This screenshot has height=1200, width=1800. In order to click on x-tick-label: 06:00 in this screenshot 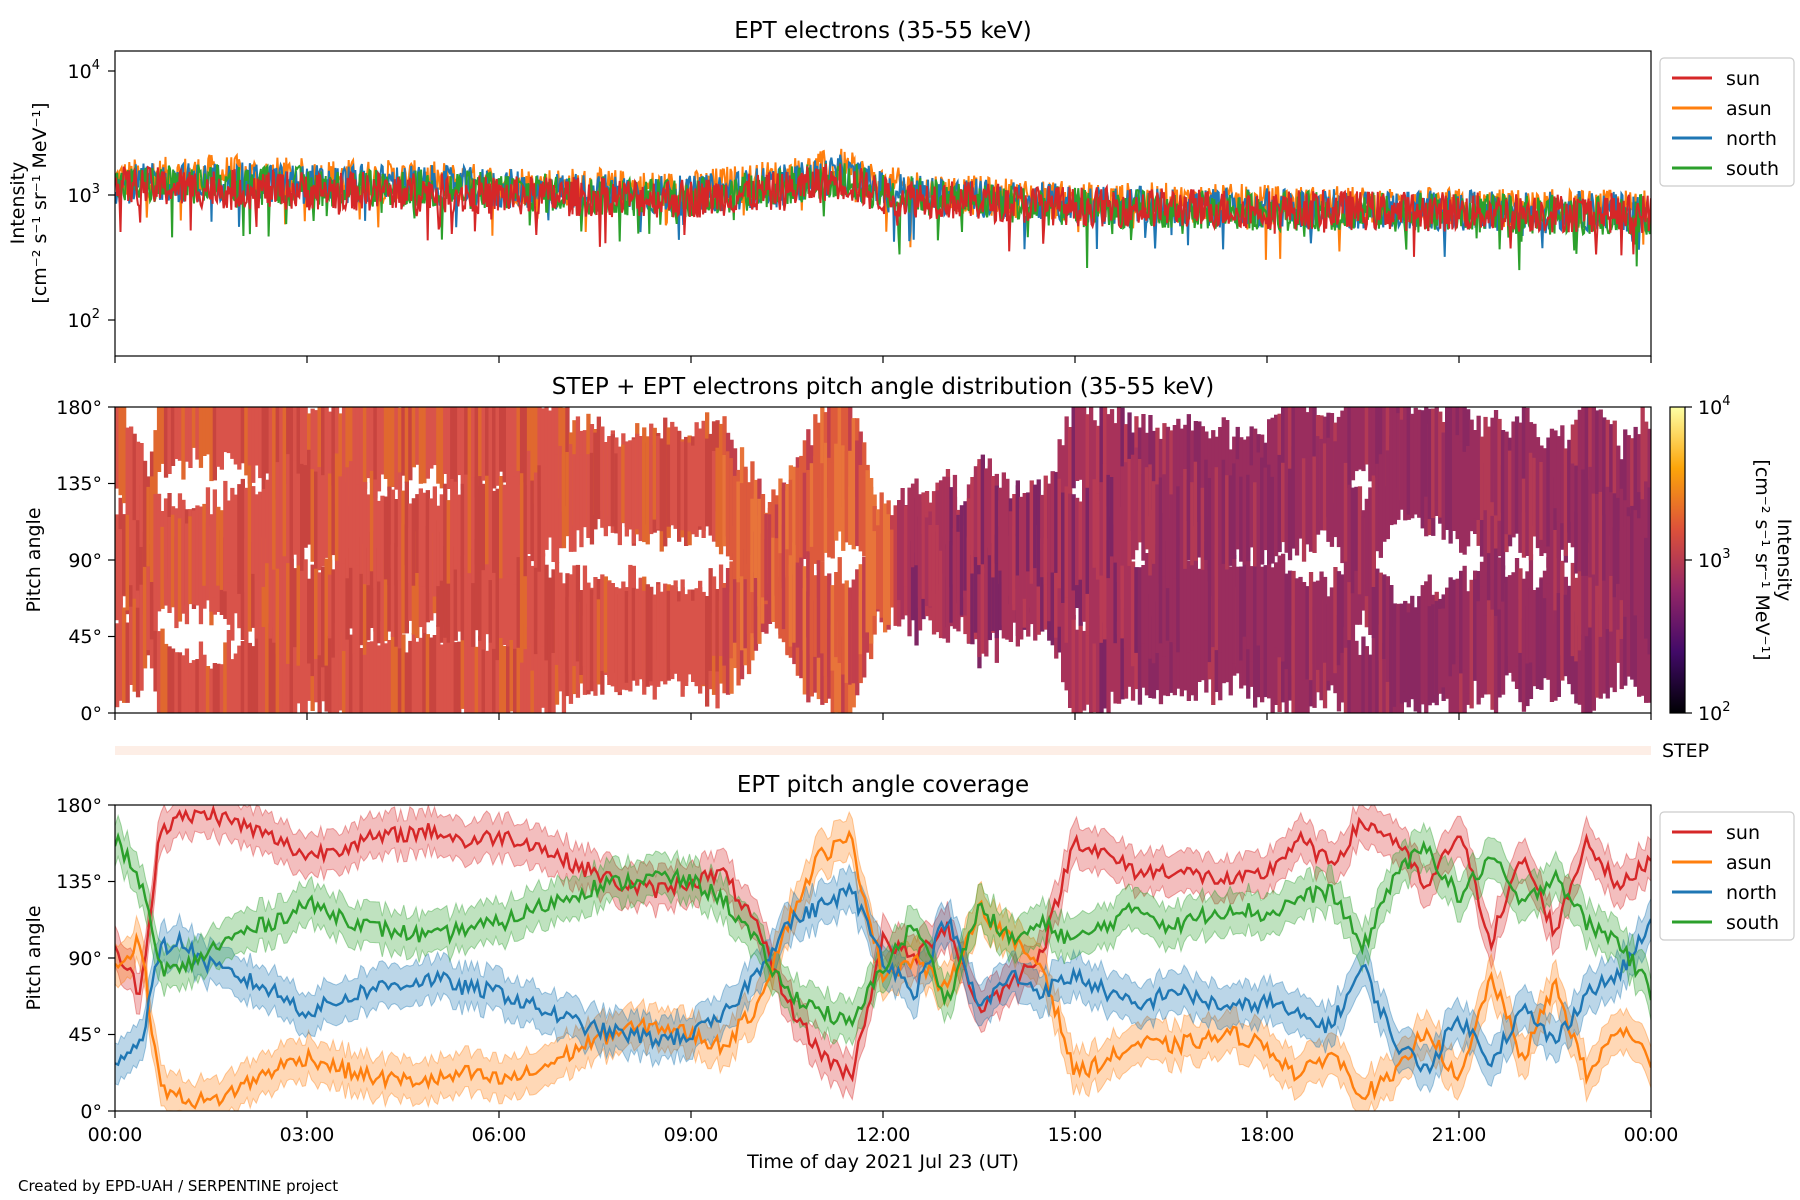, I will do `click(499, 1135)`.